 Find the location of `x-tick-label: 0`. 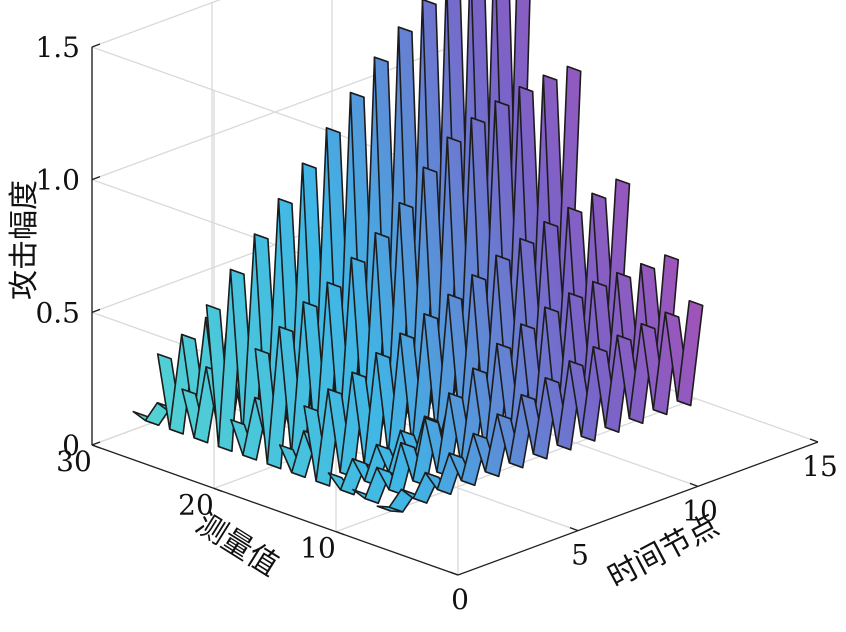

x-tick-label: 0 is located at coordinates (460, 599).